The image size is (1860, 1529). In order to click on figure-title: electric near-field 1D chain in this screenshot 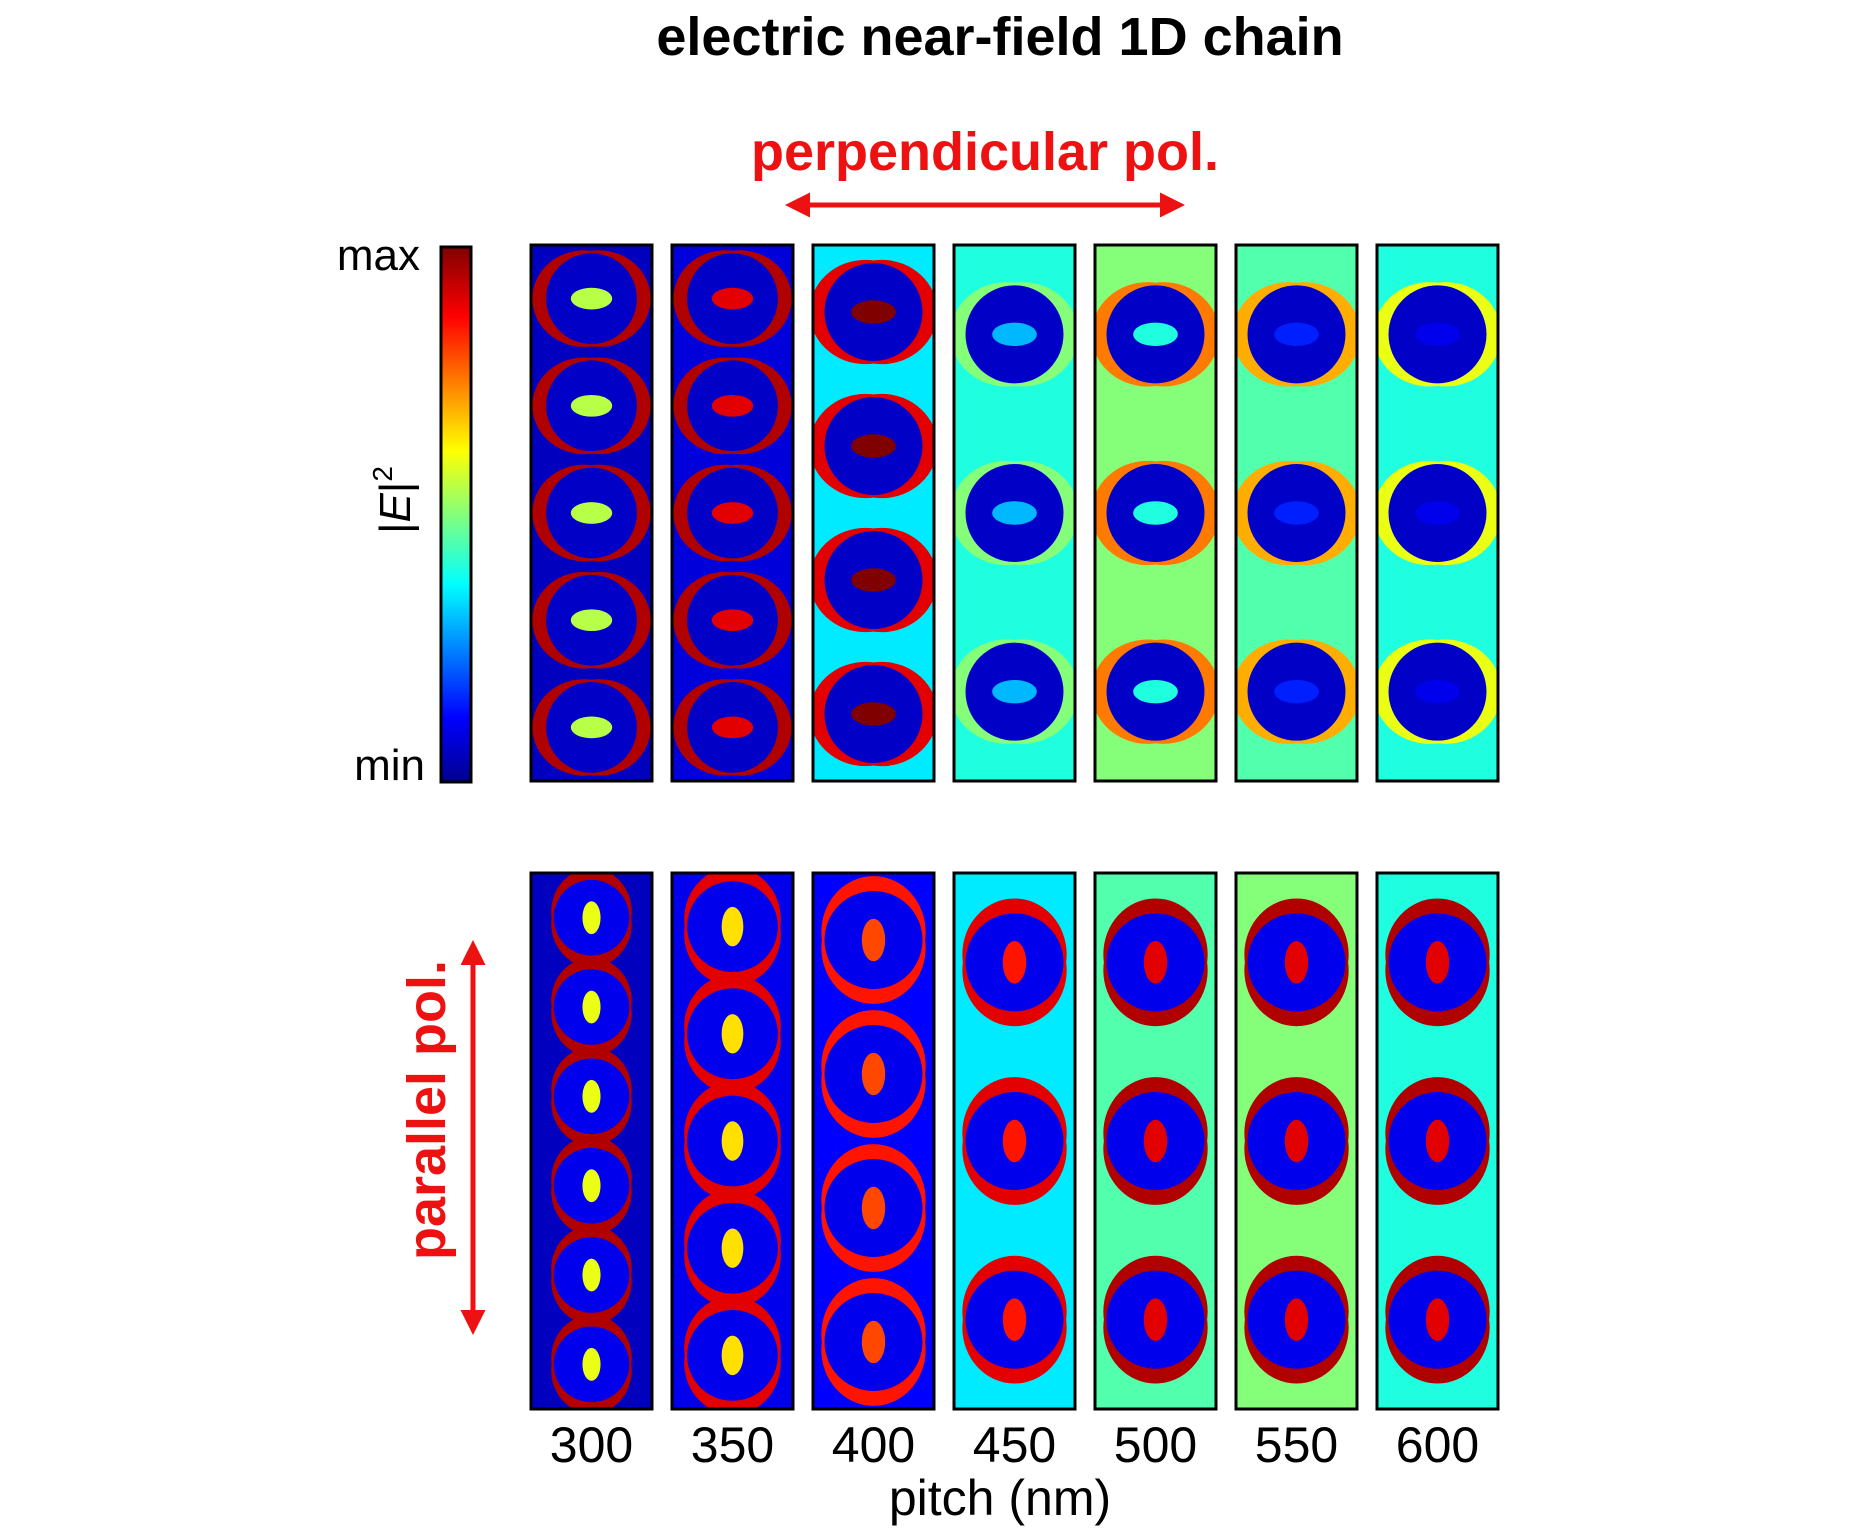, I will do `click(999, 37)`.